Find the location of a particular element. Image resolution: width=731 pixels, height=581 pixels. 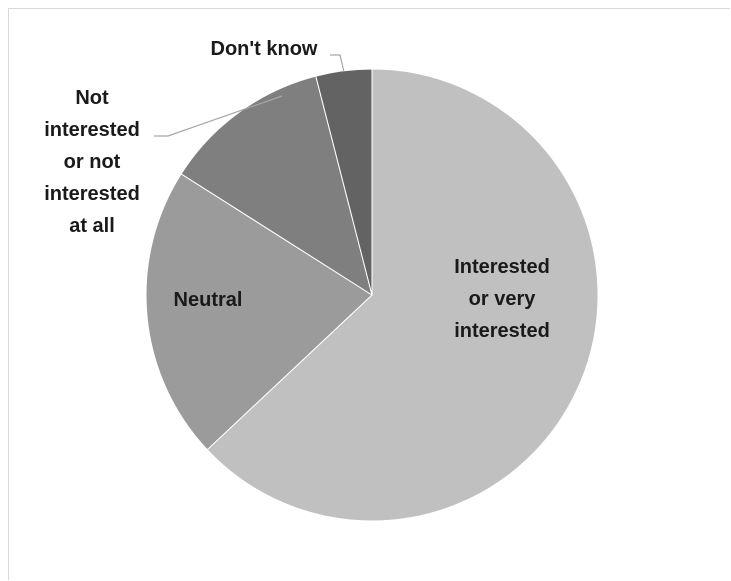

slice-label-not-interested-or-not-interested-at-all: Not interested or not interested at all is located at coordinates (92, 162).